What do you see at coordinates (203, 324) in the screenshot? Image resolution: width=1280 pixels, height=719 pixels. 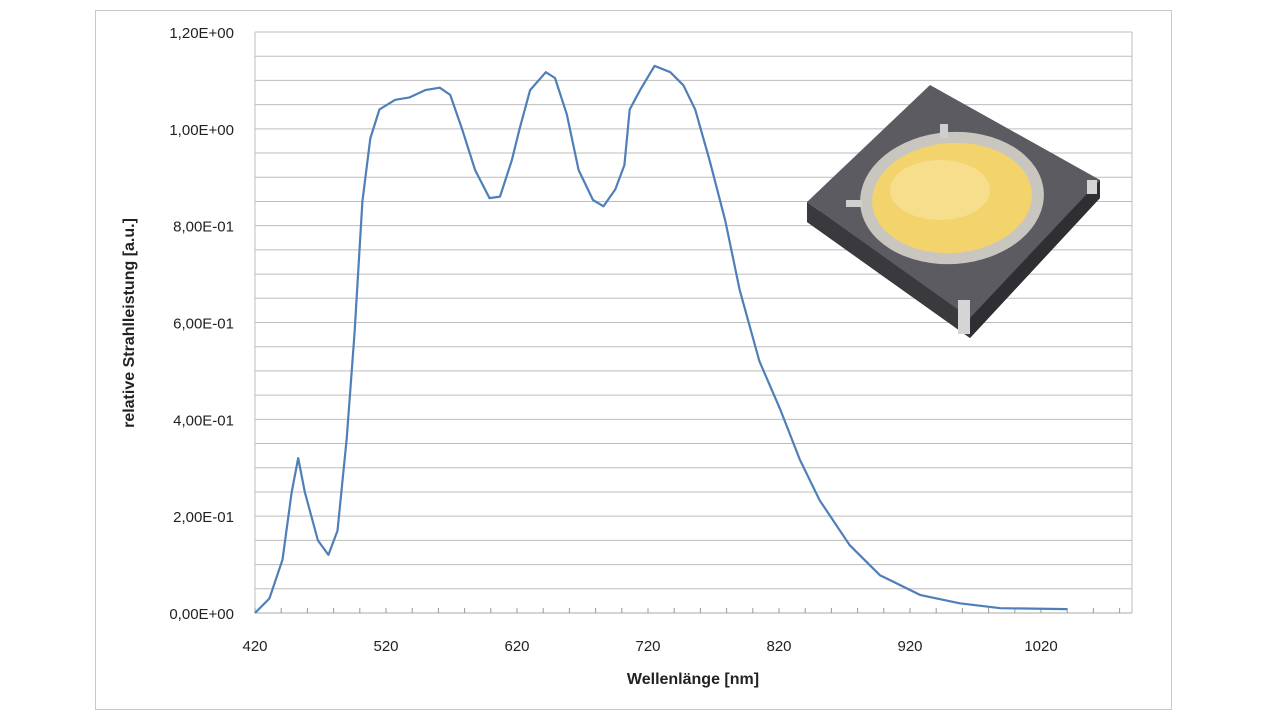 I see `y-tick-label: 6,00E-01` at bounding box center [203, 324].